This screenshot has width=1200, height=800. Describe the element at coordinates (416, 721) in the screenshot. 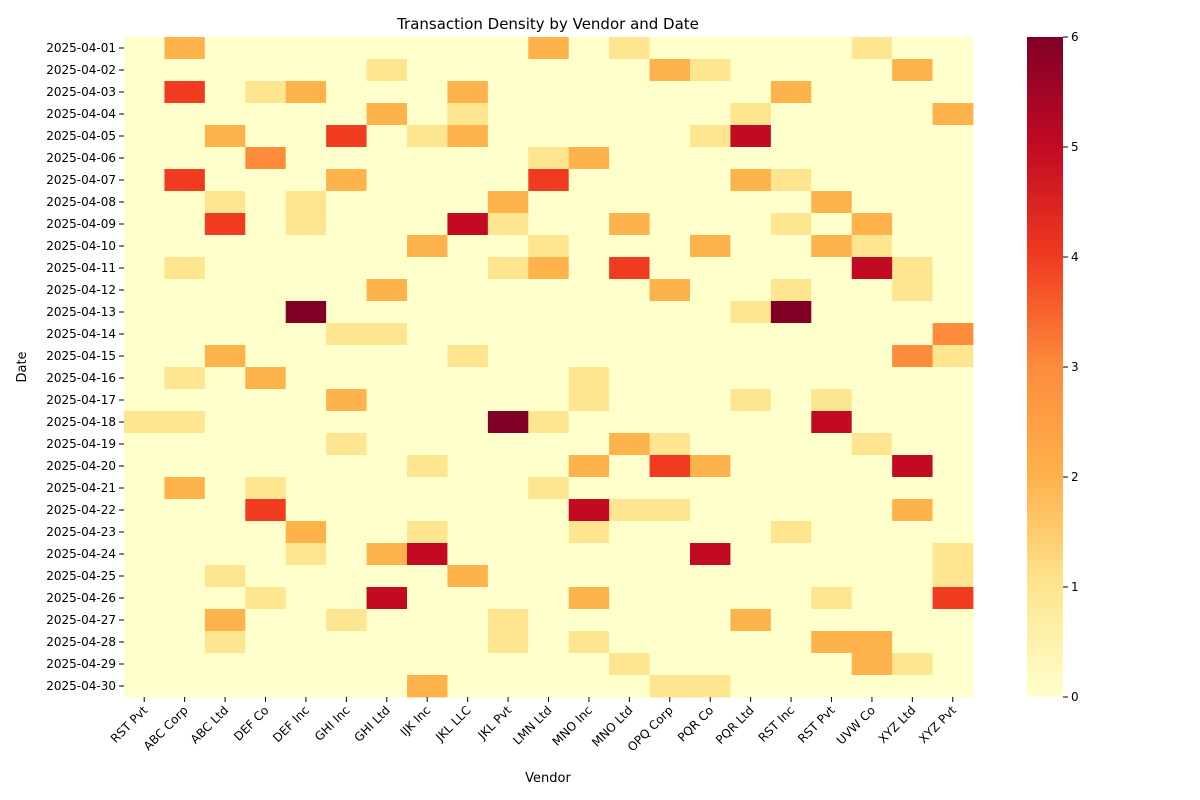

I see `x-tick-label: IJK Inc` at that location.